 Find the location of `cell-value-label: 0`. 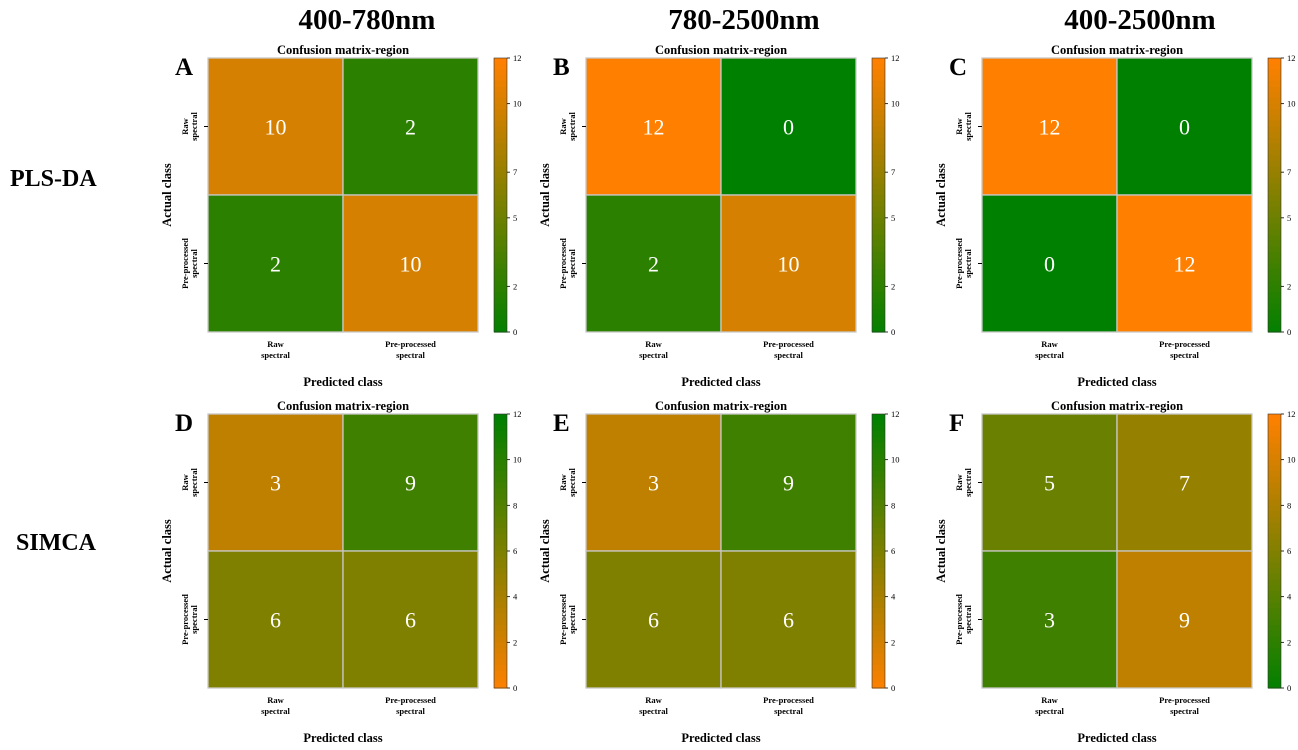

cell-value-label: 0 is located at coordinates (788, 127).